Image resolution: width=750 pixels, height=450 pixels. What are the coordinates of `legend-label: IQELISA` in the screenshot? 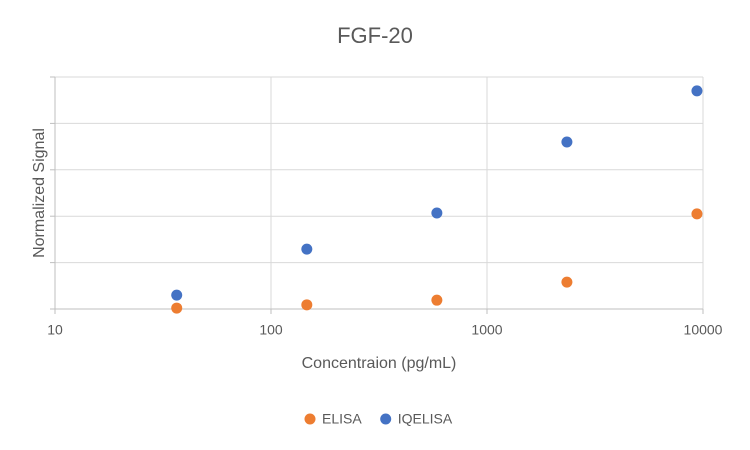 It's located at (425, 419).